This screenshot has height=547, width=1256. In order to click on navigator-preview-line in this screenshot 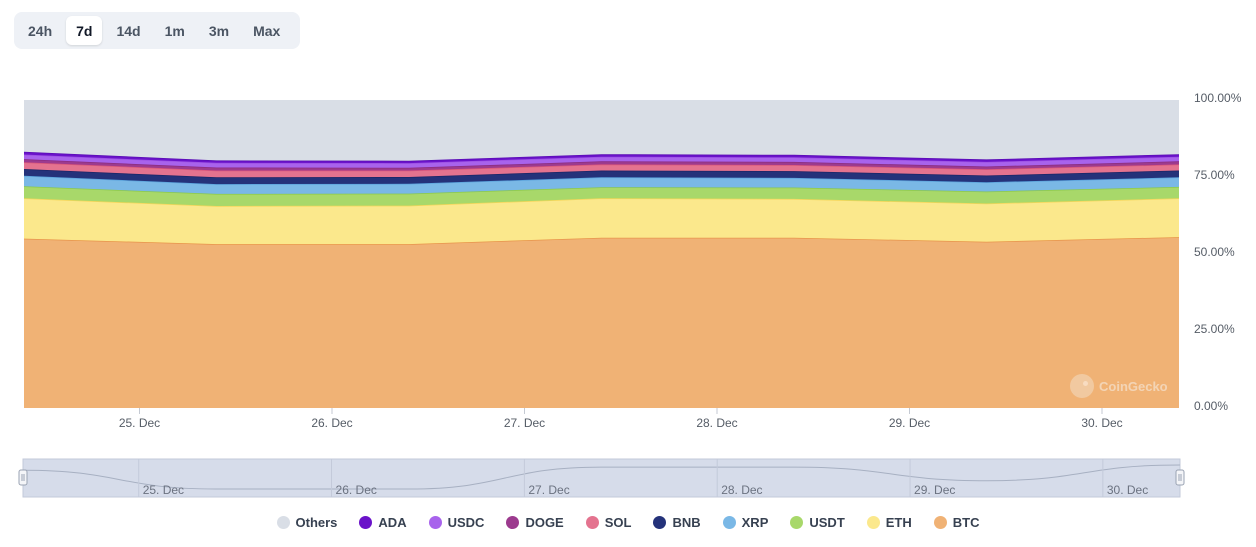, I will do `click(601, 477)`.